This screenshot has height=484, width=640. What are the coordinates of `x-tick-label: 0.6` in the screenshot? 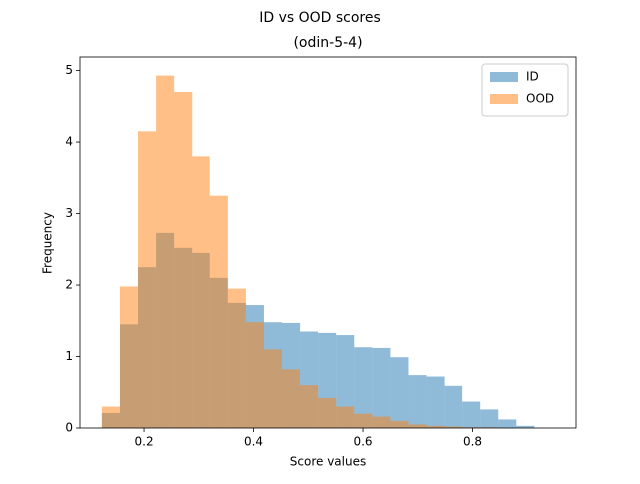 It's located at (362, 442).